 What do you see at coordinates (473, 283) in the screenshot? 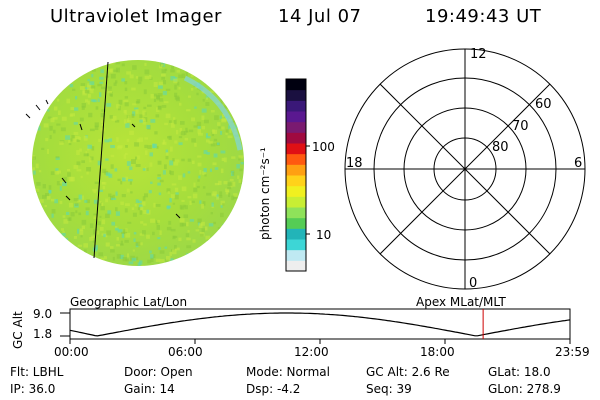
I see `polar-hour-label-0: 0` at bounding box center [473, 283].